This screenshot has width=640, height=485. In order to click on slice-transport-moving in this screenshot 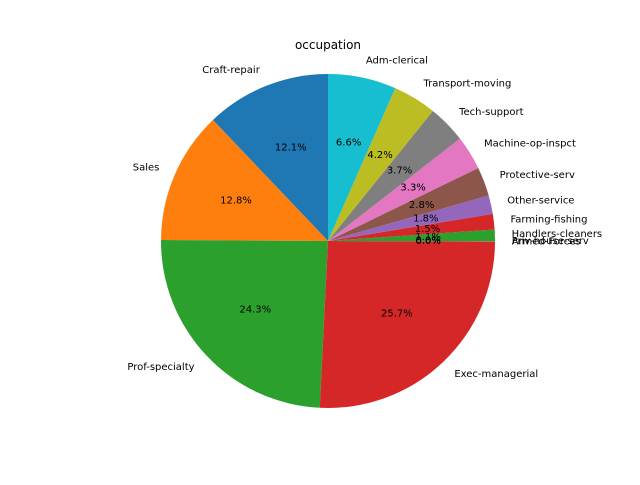, I will do `click(380, 164)`.